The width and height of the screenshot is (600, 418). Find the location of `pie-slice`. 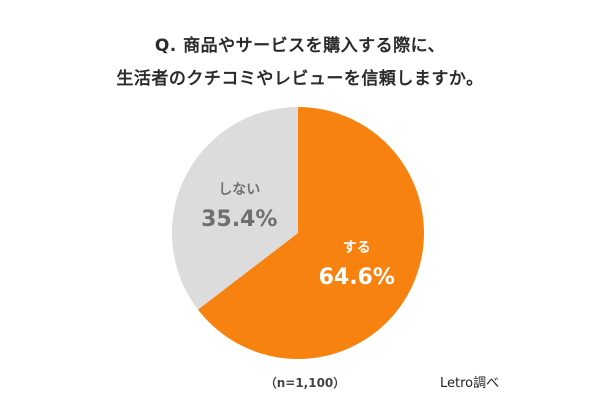

pie-slice is located at coordinates (235, 208).